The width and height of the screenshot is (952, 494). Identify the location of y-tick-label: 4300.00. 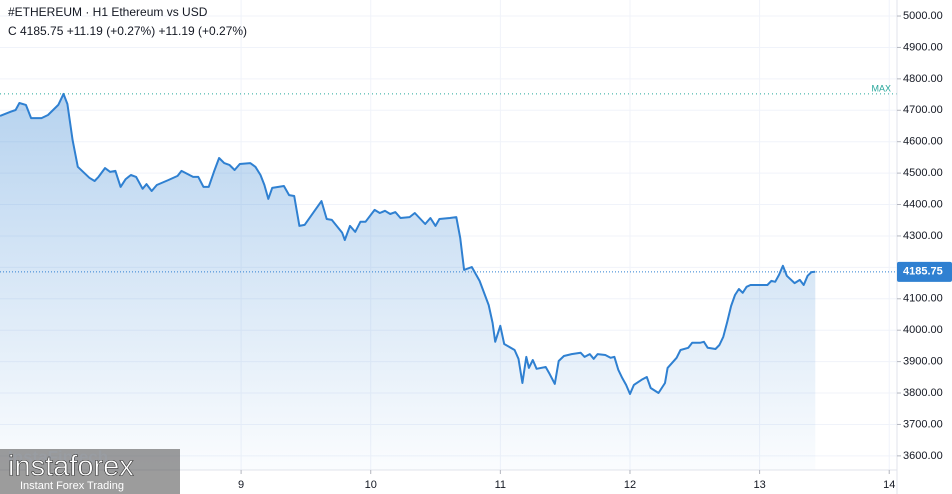
(923, 236).